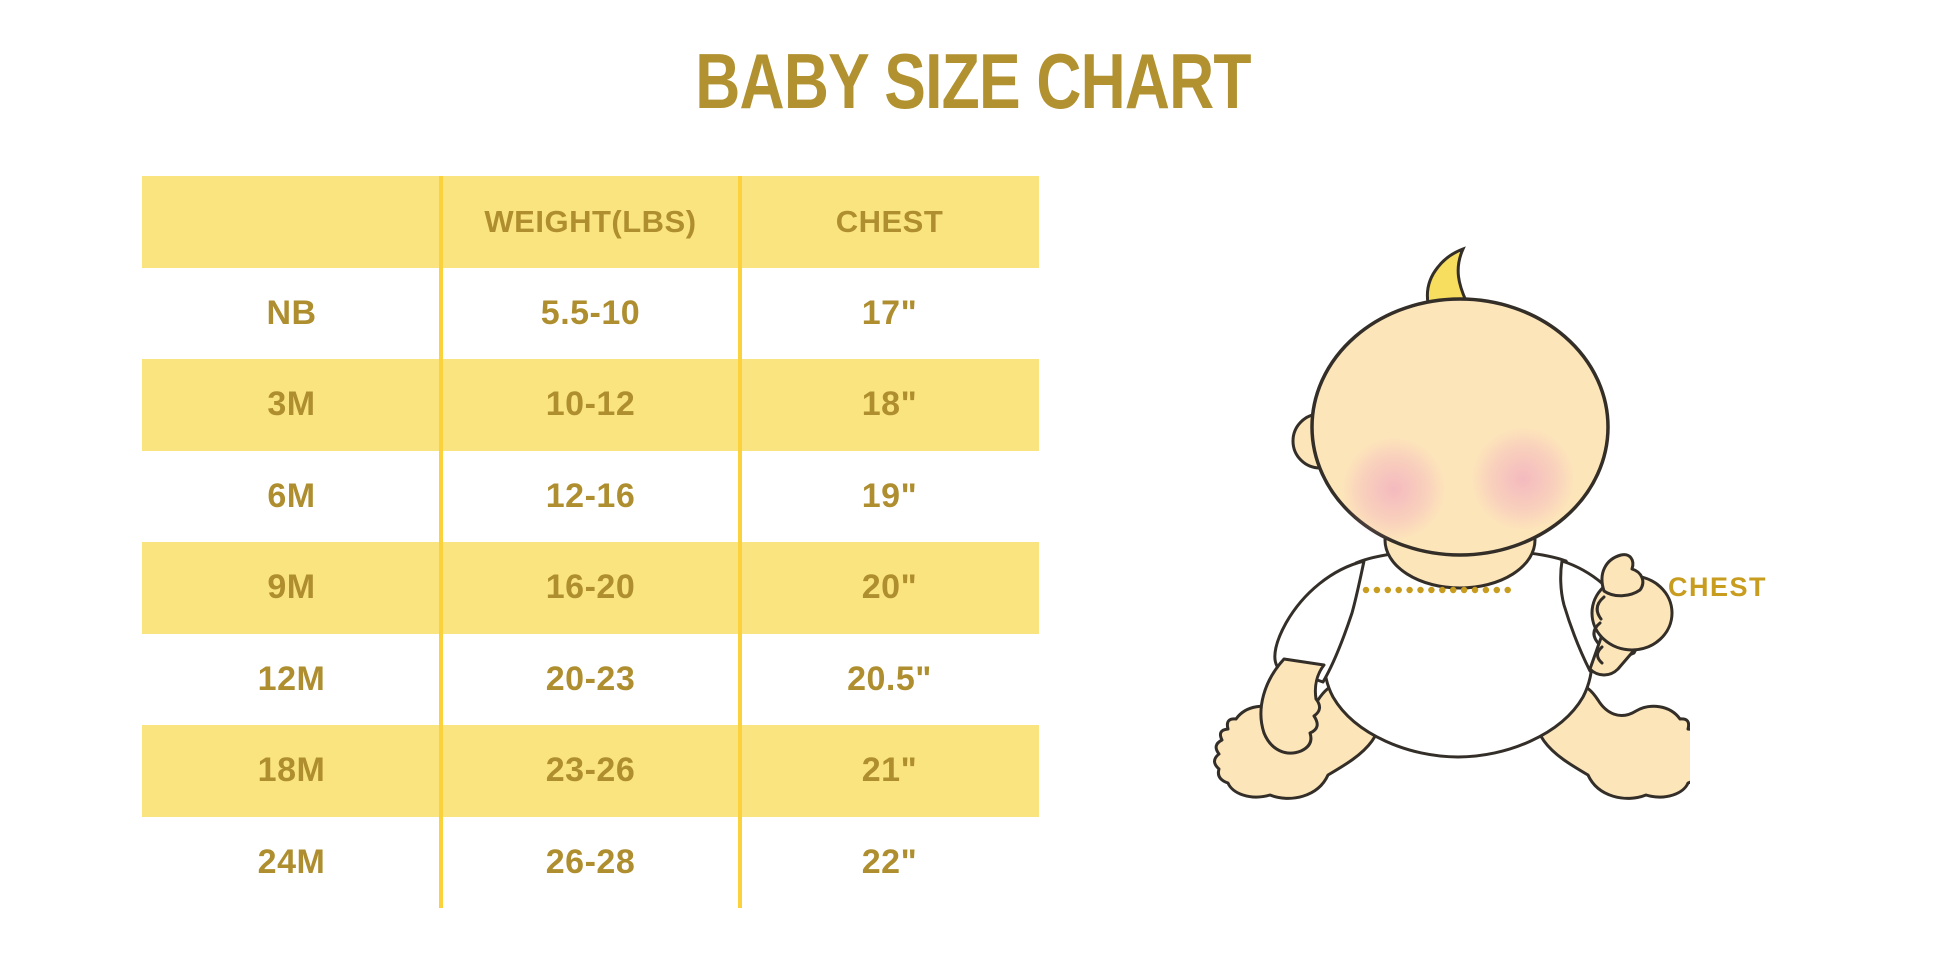 This screenshot has height=973, width=1946. I want to click on chest-annotation-label: CHEST, so click(1718, 587).